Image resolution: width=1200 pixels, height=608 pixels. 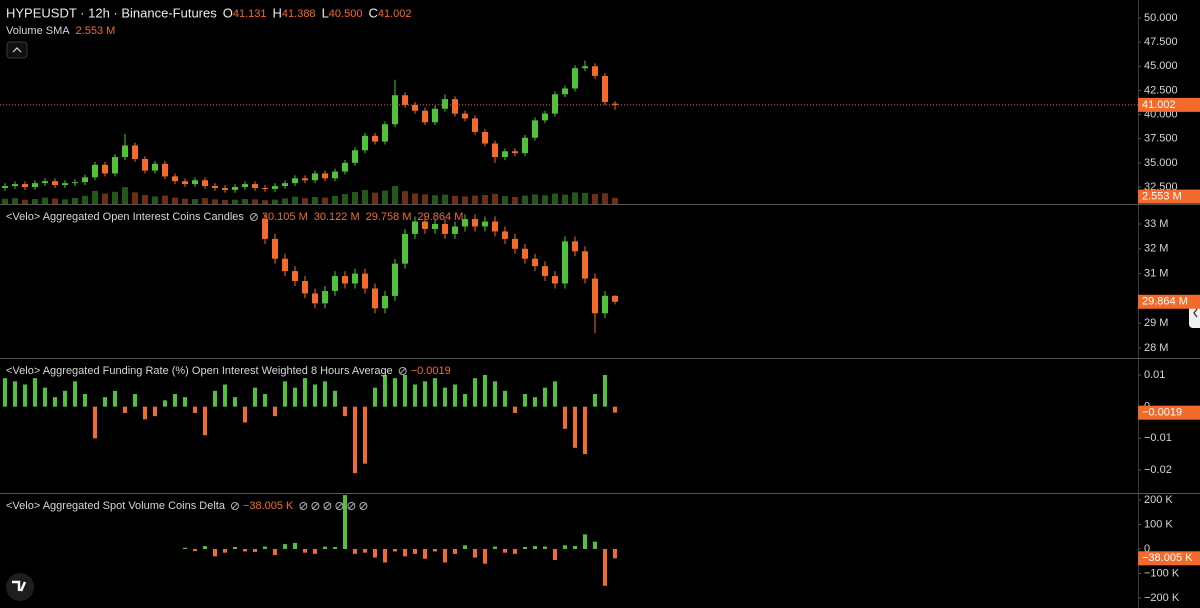 What do you see at coordinates (1154, 375) in the screenshot?
I see `y-tick-label: 0.01` at bounding box center [1154, 375].